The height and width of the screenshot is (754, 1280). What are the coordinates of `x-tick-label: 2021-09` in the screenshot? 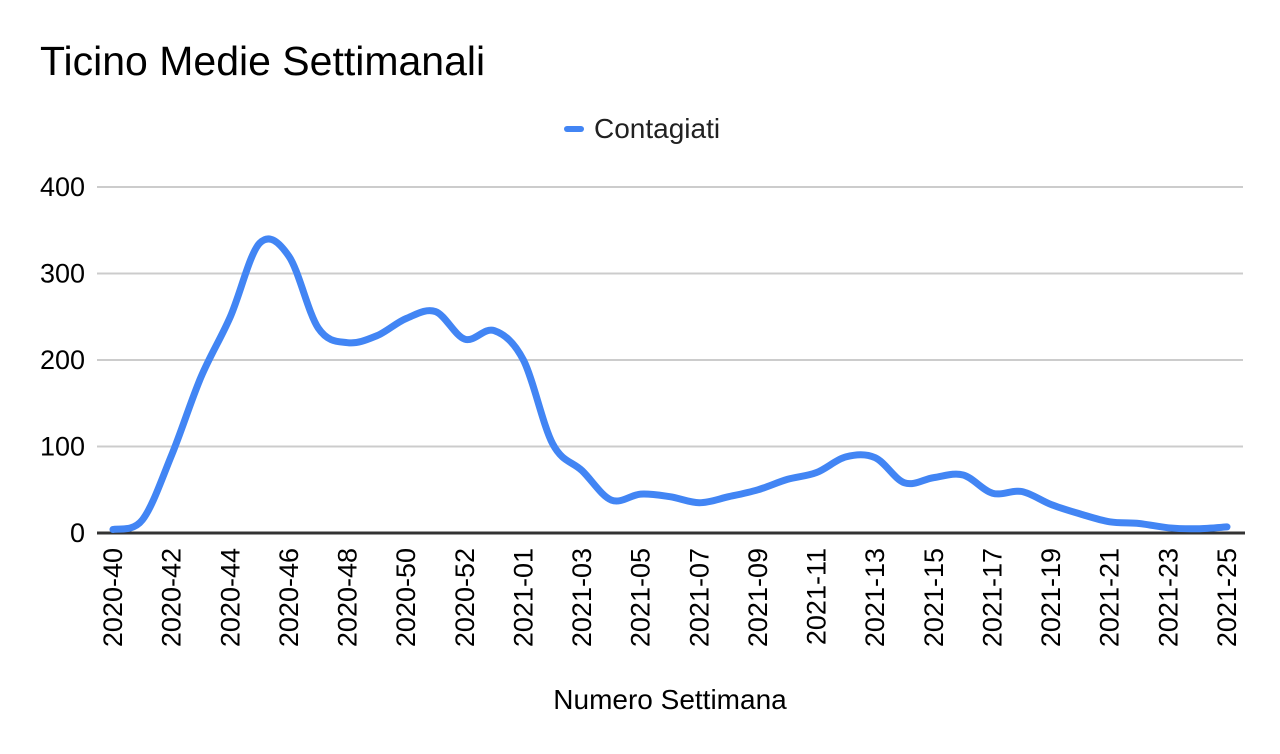 It's located at (758, 597).